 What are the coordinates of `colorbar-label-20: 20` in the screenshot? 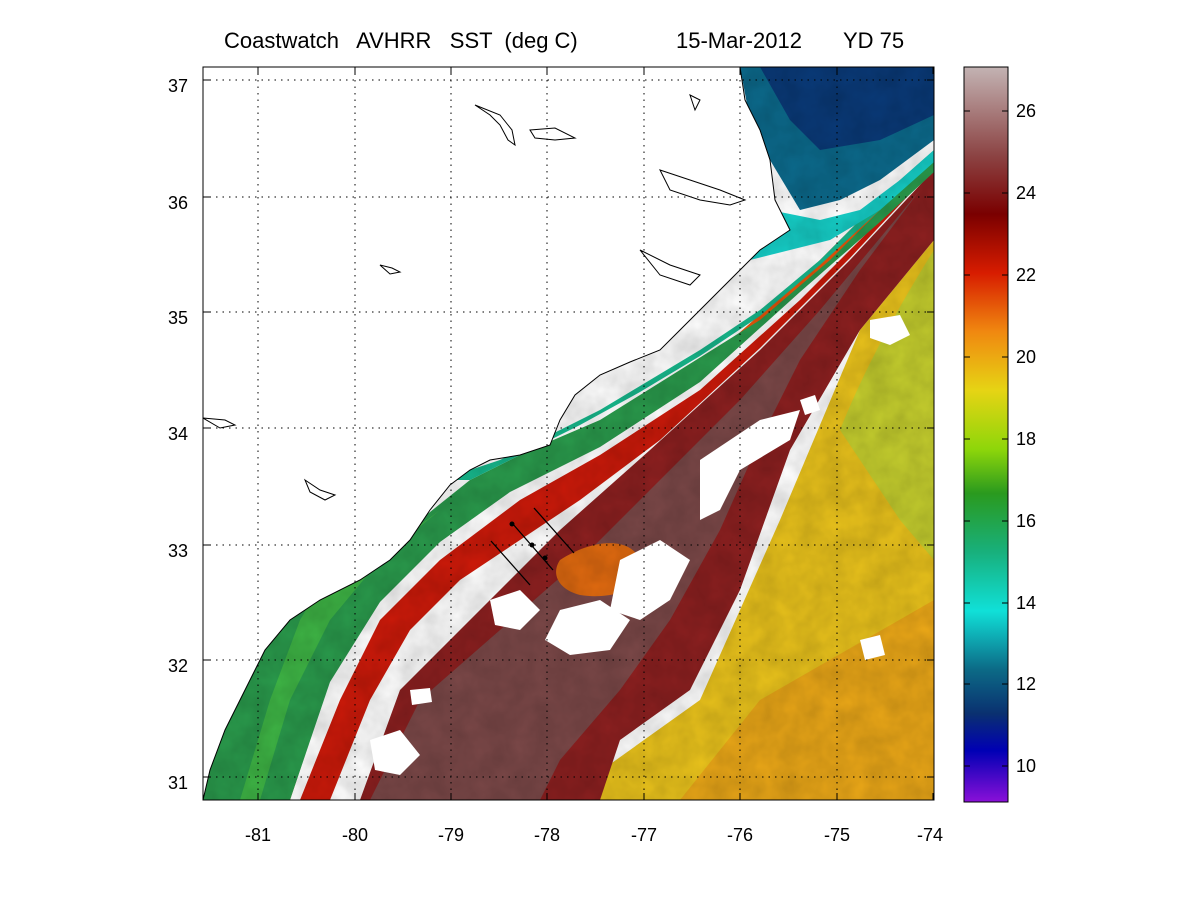 It's located at (1026, 357).